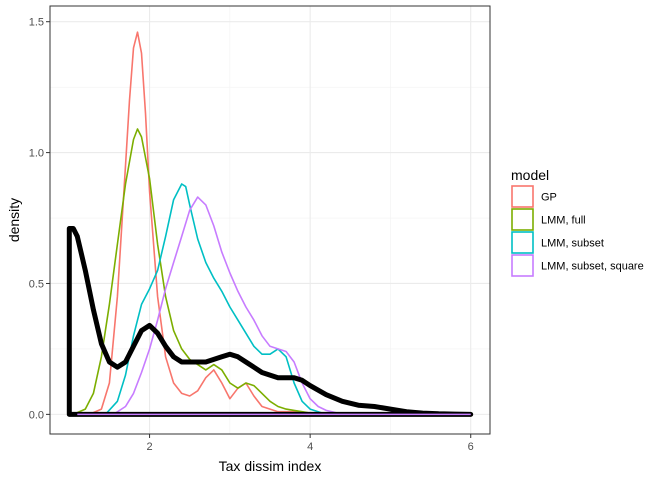  I want to click on x-axis-title: Tax dissim index, so click(270, 466).